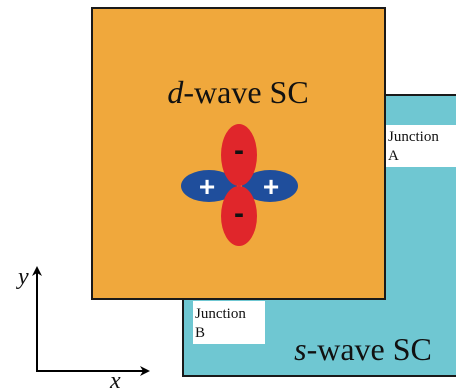 This screenshot has width=456, height=390. I want to click on d-wave-orbital: + + - -, so click(239, 185).